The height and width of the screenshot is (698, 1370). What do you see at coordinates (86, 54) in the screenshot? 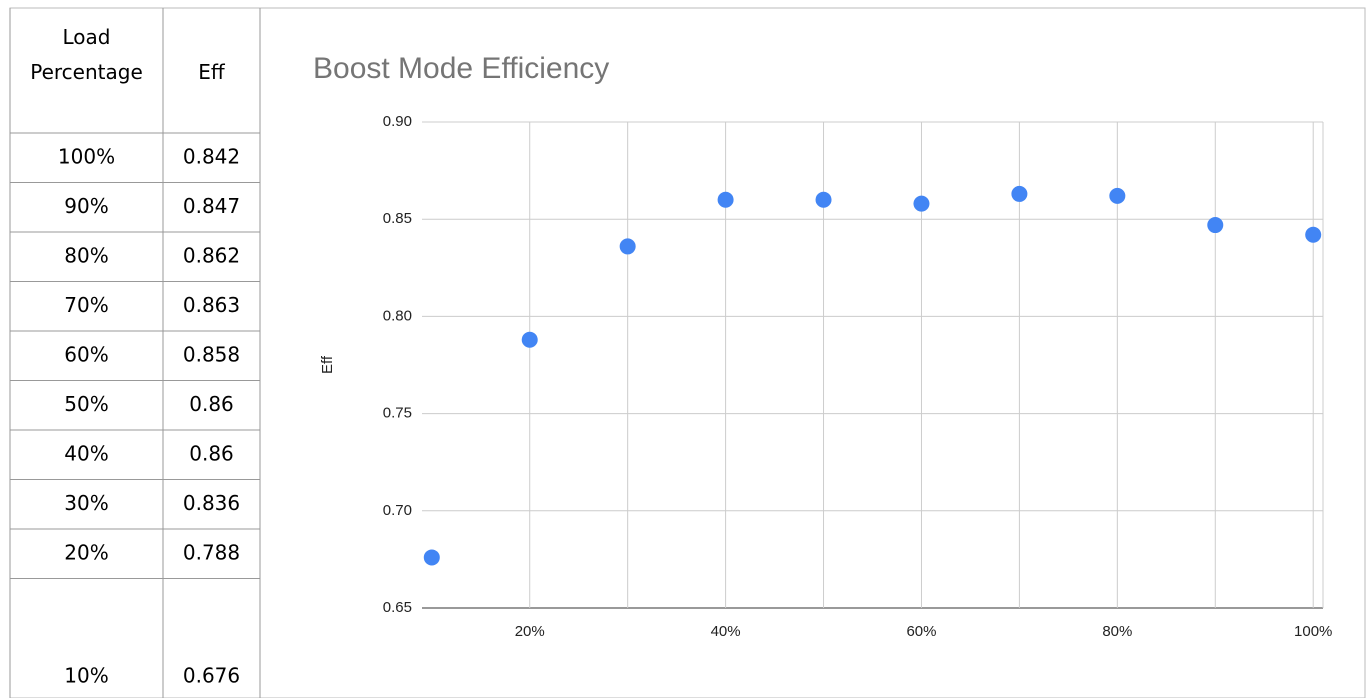
I see `table-header: Load Percentage` at bounding box center [86, 54].